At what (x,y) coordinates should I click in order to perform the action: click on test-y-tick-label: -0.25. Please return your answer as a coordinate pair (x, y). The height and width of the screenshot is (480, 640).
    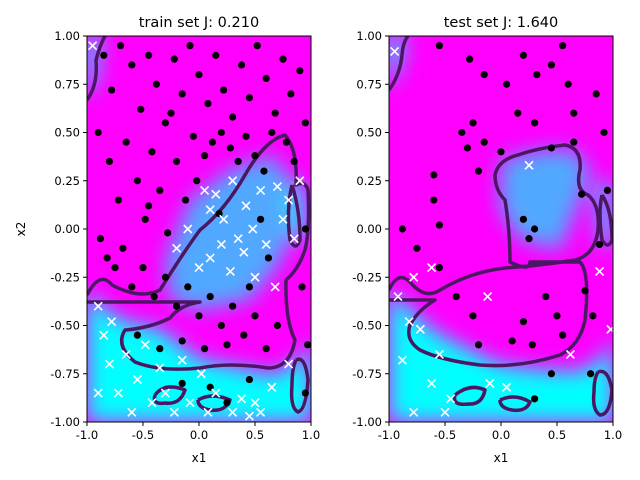
    Looking at the image, I should click on (367, 277).